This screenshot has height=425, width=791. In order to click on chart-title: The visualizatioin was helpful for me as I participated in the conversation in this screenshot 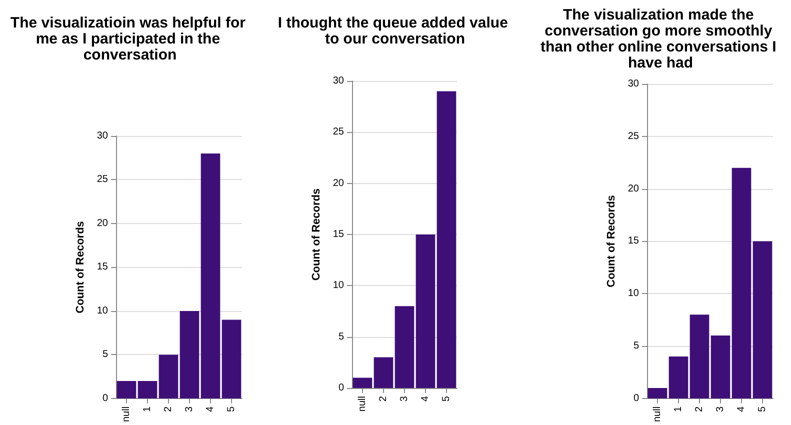, I will do `click(130, 39)`.